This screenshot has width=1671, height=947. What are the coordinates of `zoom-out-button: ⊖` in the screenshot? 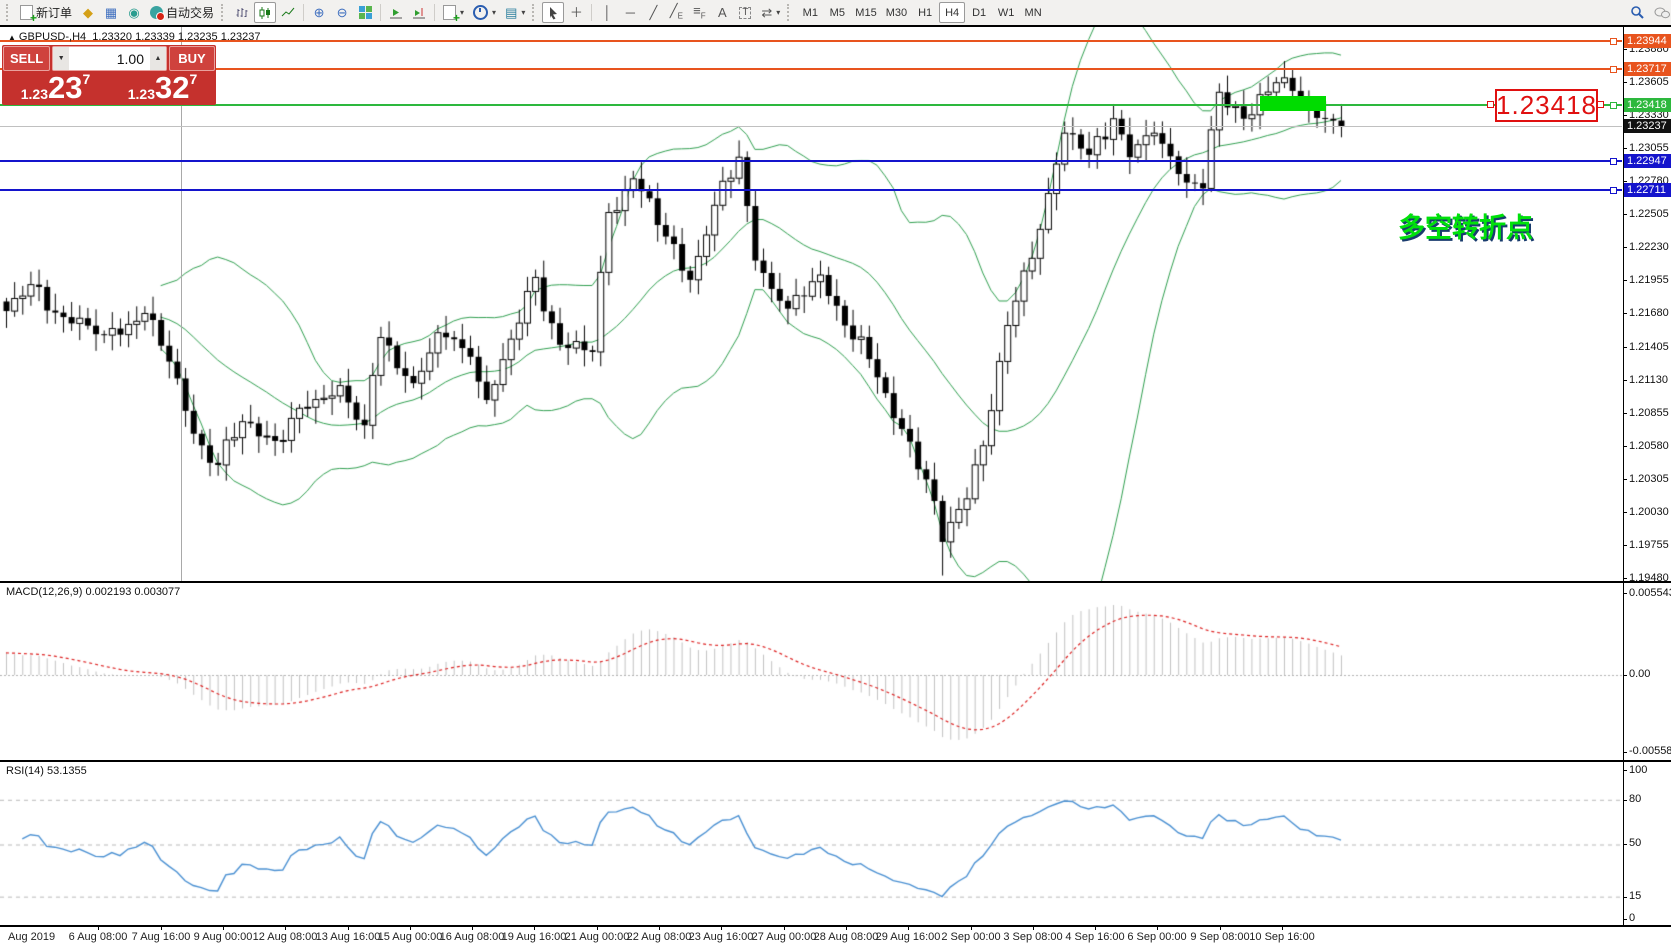 It's located at (342, 12).